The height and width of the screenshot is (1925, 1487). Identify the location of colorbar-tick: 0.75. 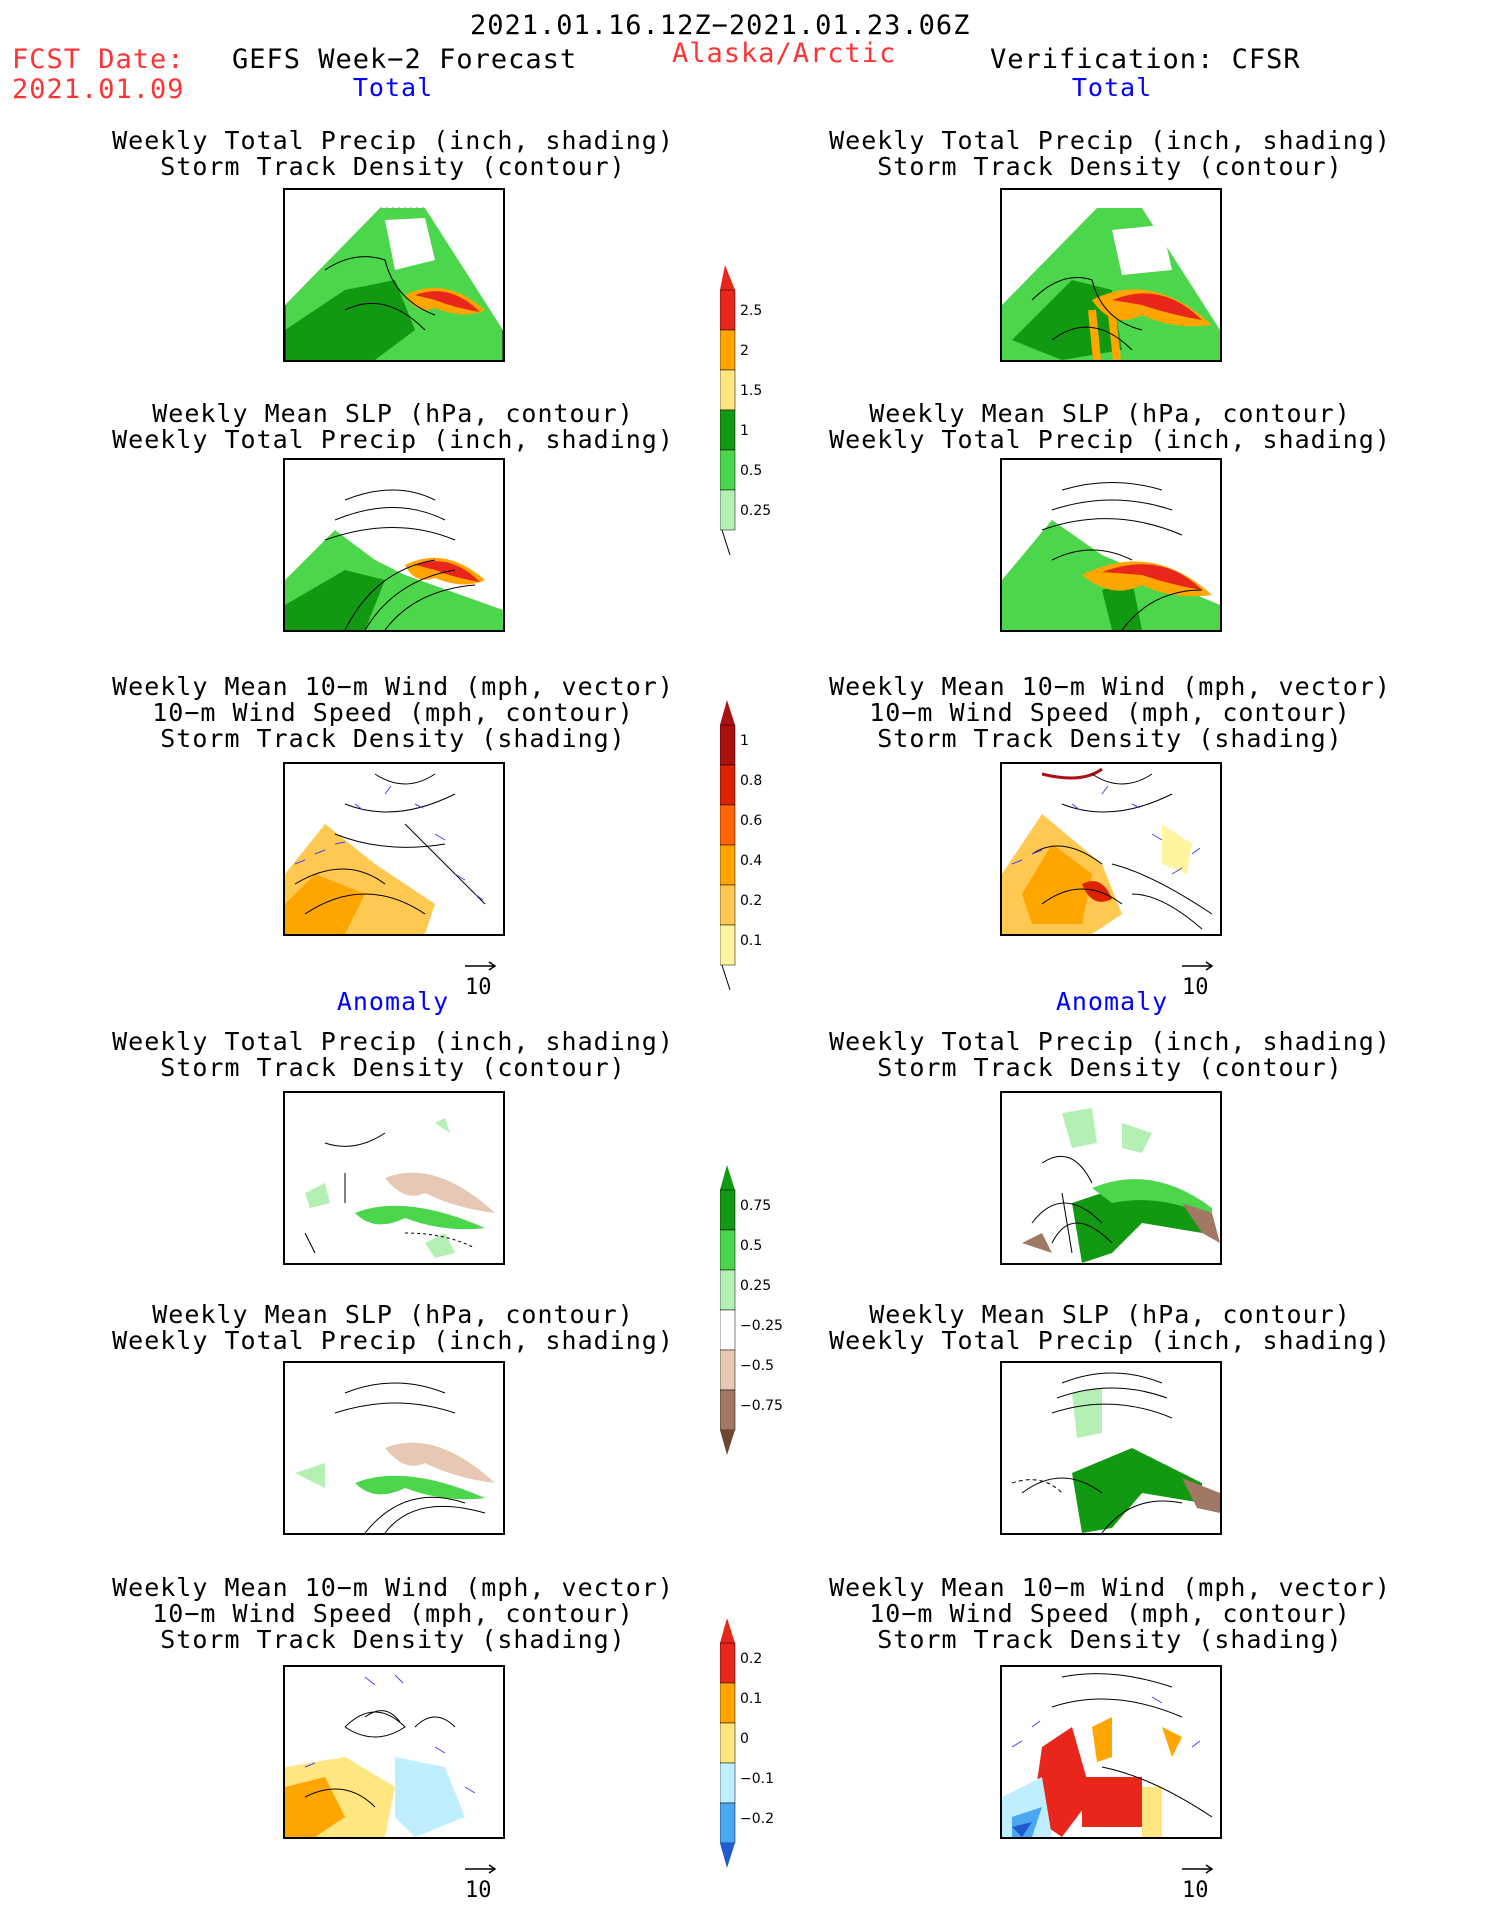
(755, 1206).